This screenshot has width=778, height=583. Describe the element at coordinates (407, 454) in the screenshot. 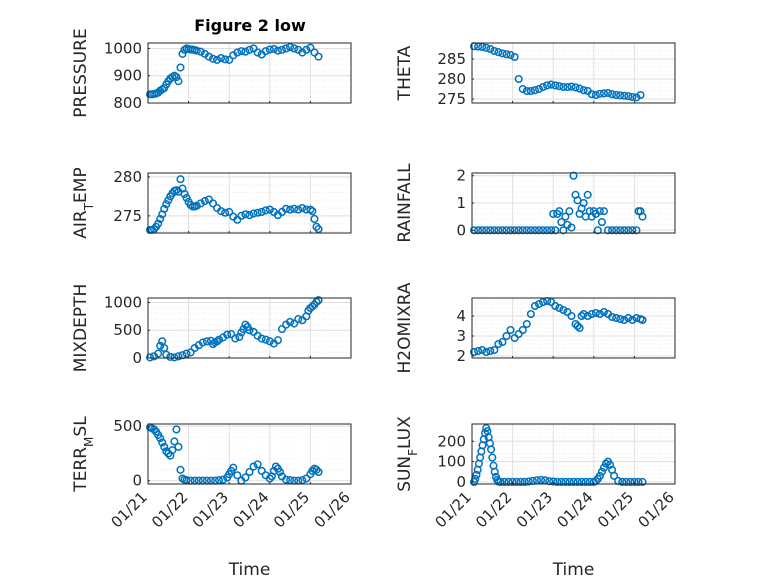

I see `y-axis-label: SUNFLUX` at that location.